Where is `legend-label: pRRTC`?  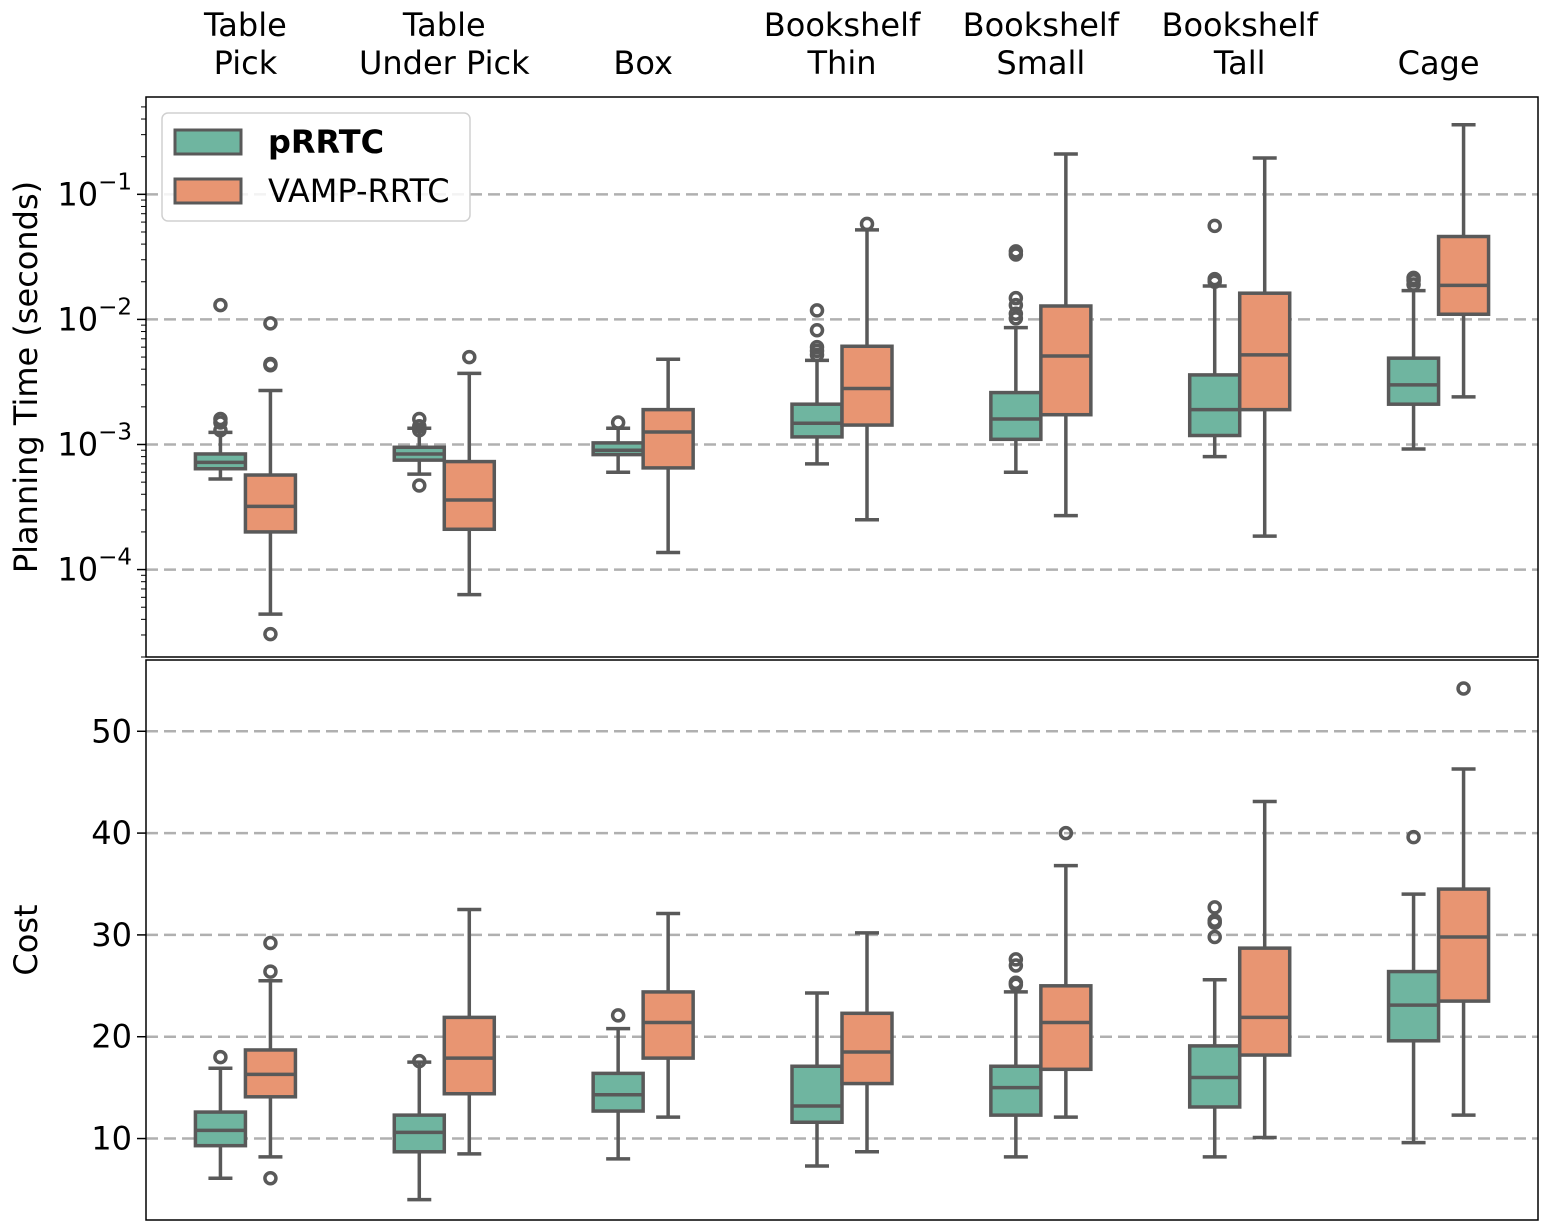
legend-label: pRRTC is located at coordinates (326, 142).